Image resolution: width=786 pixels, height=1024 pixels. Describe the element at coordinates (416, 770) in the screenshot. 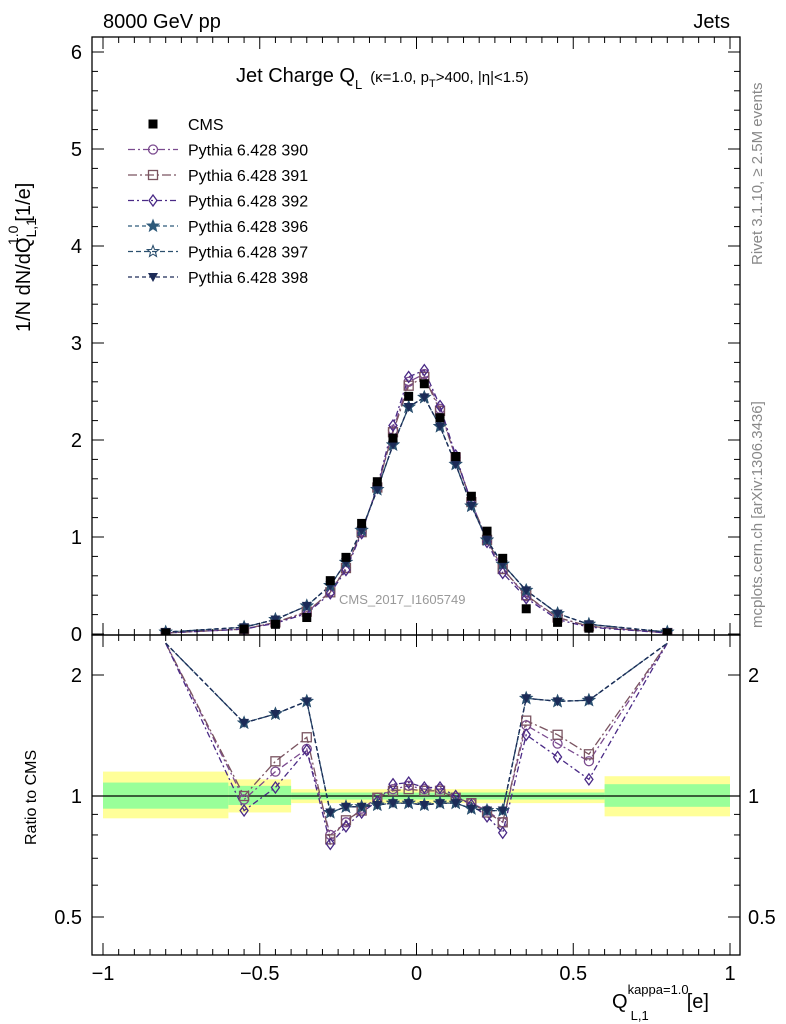

I see `ratio-markers` at that location.